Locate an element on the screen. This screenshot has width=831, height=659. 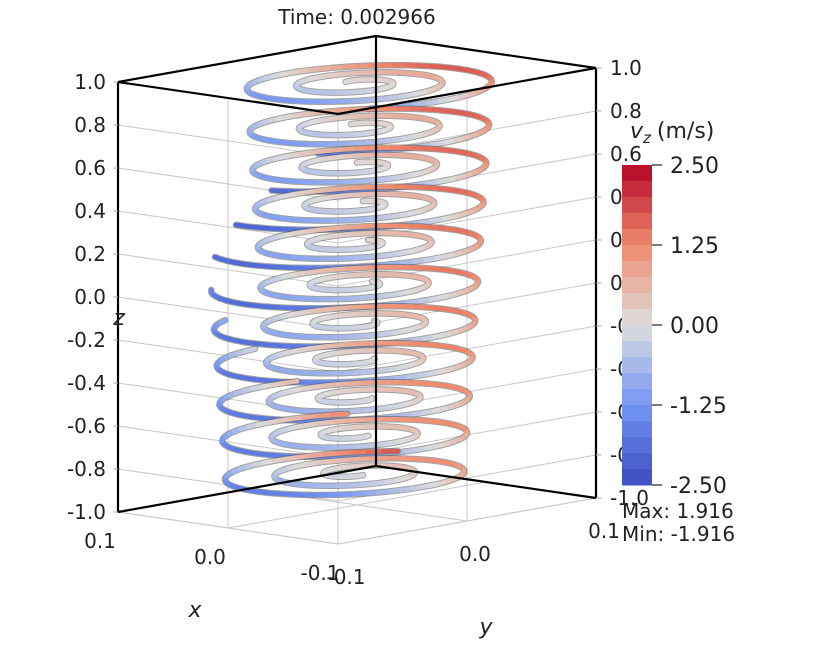
z-tick-label-left: 0.4 is located at coordinates (90, 211).